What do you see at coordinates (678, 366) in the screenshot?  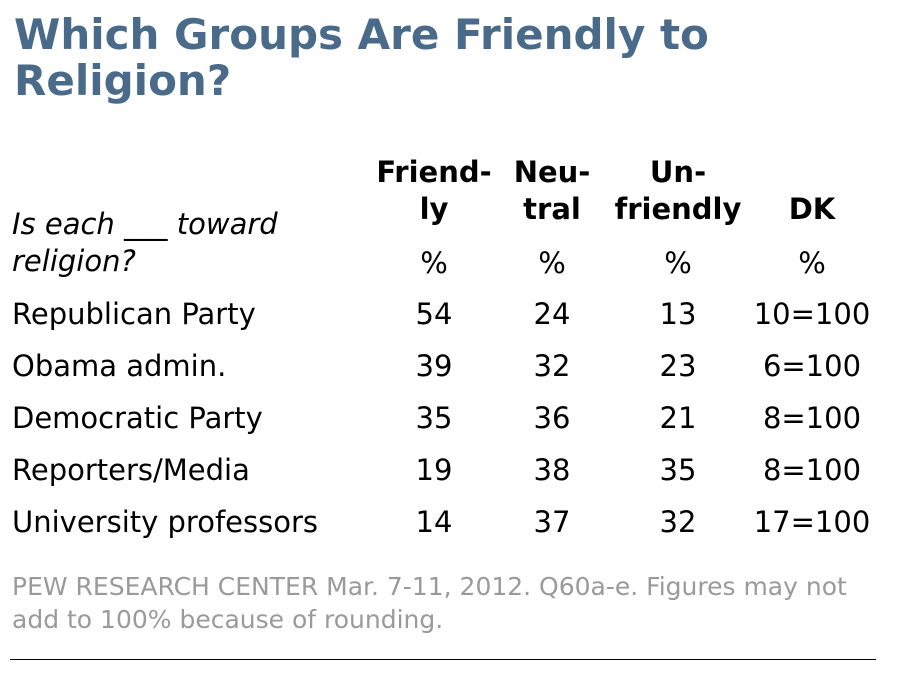 I see `cell-unfriendly: 23` at bounding box center [678, 366].